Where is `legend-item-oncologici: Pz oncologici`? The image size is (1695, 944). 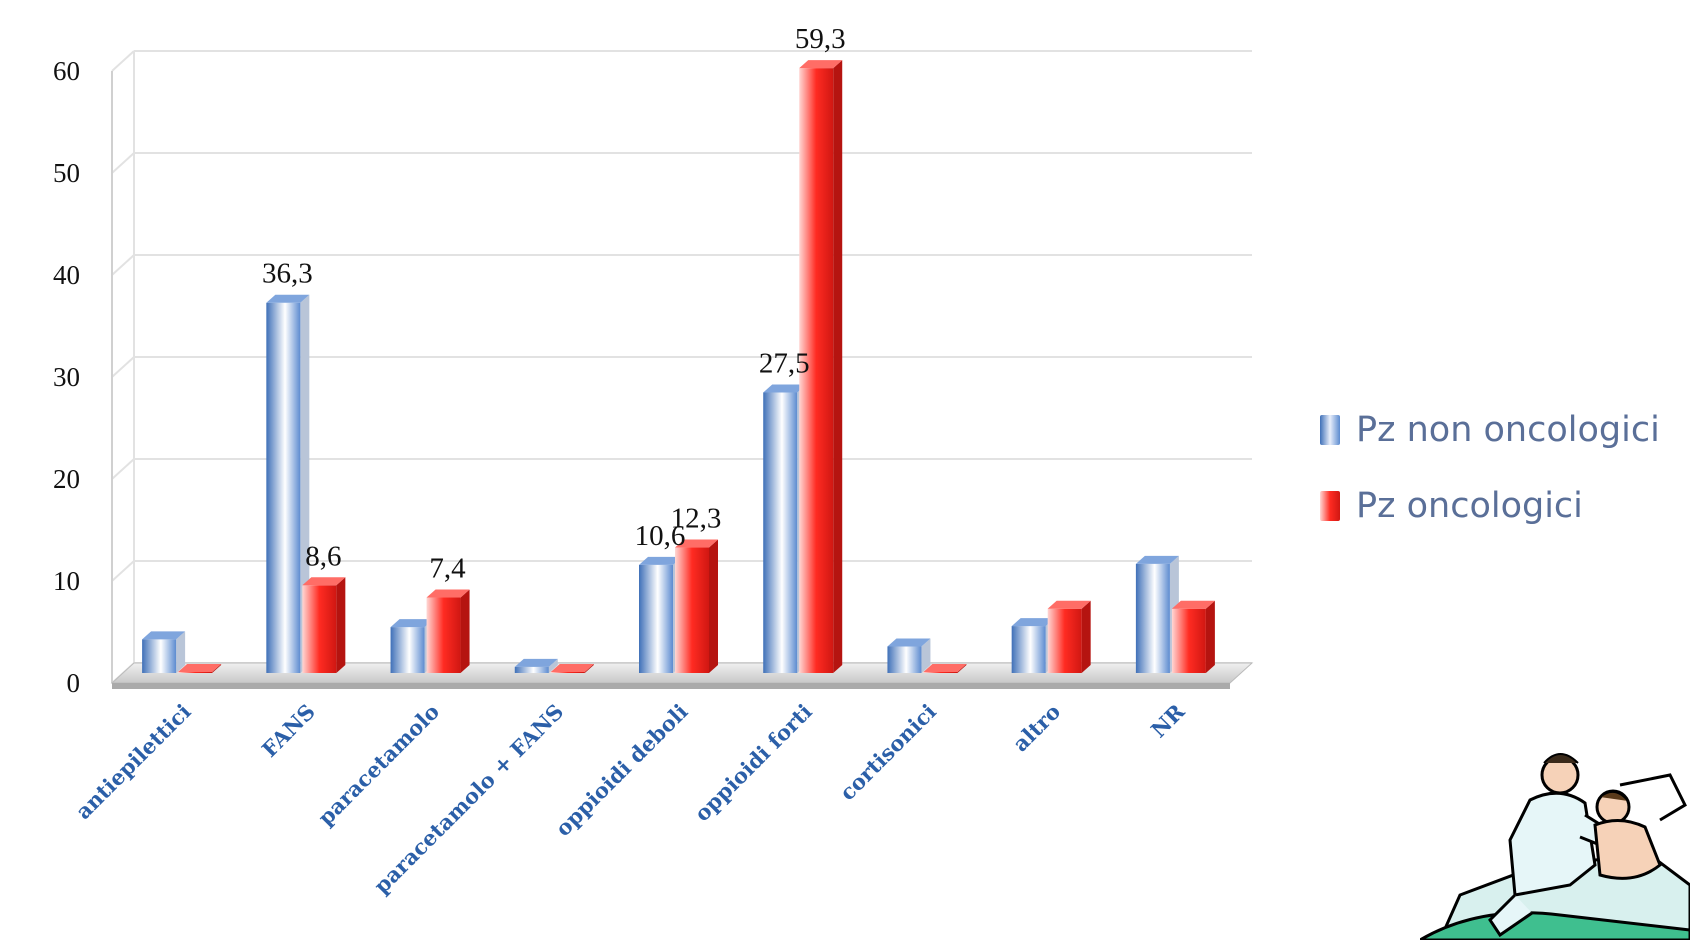
legend-item-oncologici: Pz oncologici is located at coordinates (1490, 506).